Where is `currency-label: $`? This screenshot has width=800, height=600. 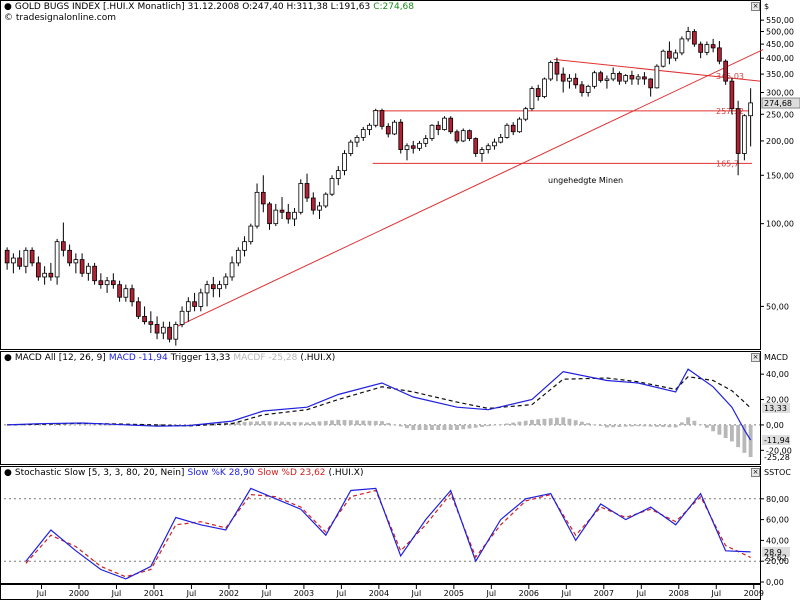
currency-label: $ is located at coordinates (767, 6).